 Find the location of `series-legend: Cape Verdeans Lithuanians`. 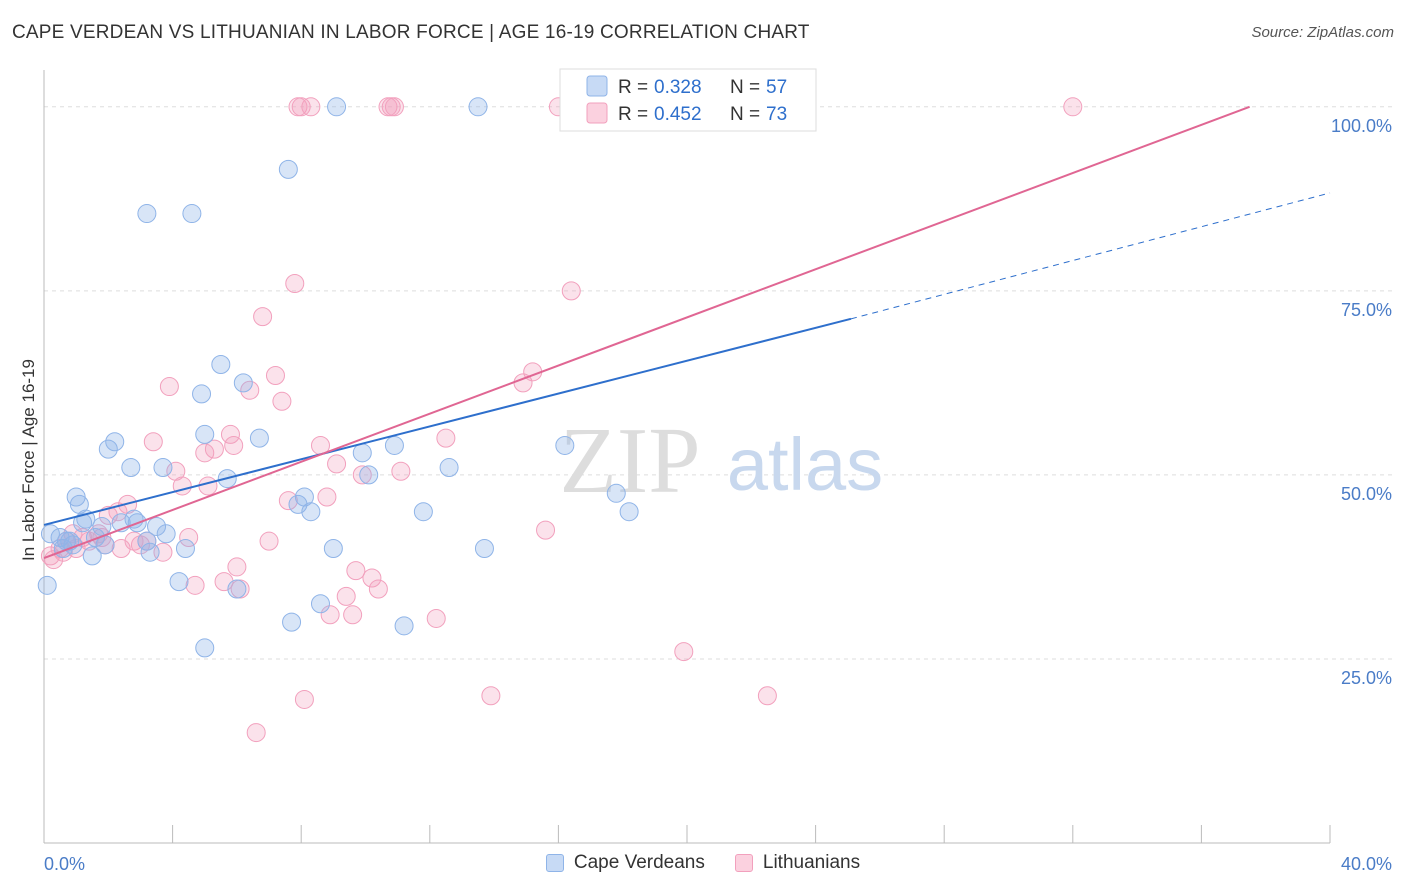

series-legend: Cape Verdeans Lithuanians is located at coordinates (703, 863).